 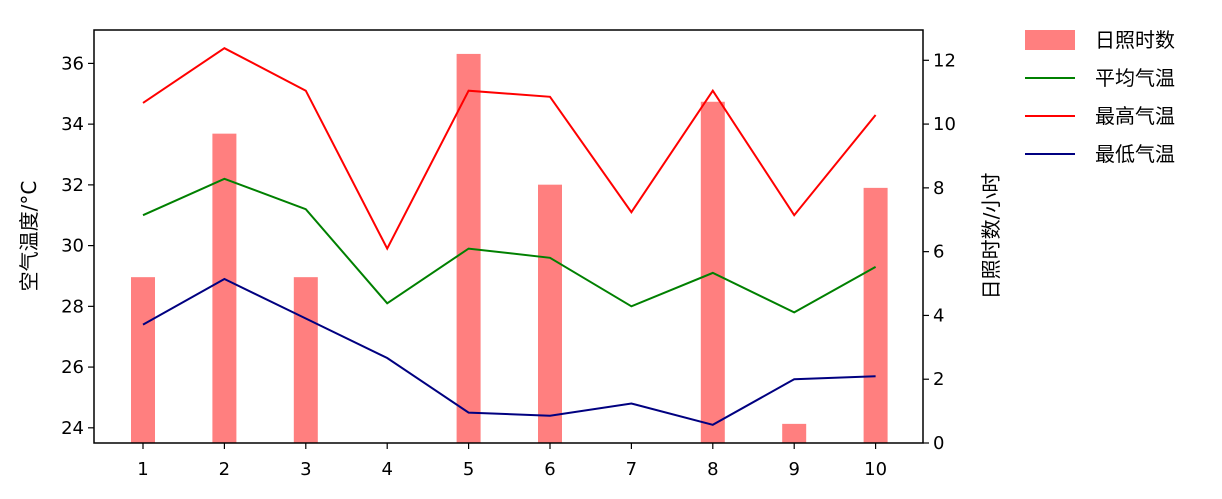 What do you see at coordinates (549, 469) in the screenshot?
I see `x-tick-label: 6` at bounding box center [549, 469].